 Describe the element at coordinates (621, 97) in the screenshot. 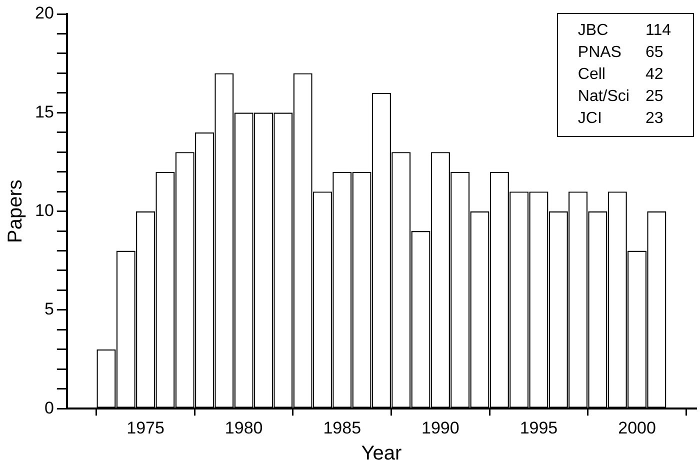

I see `annotation: Nat/Sci 25` at that location.